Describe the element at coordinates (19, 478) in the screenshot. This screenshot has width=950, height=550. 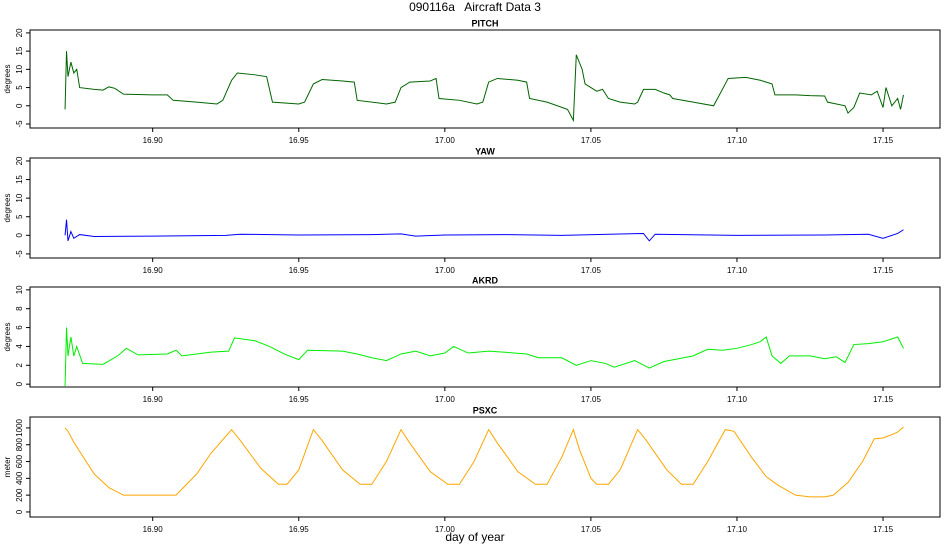
I see `y-tick-label: 400` at that location.